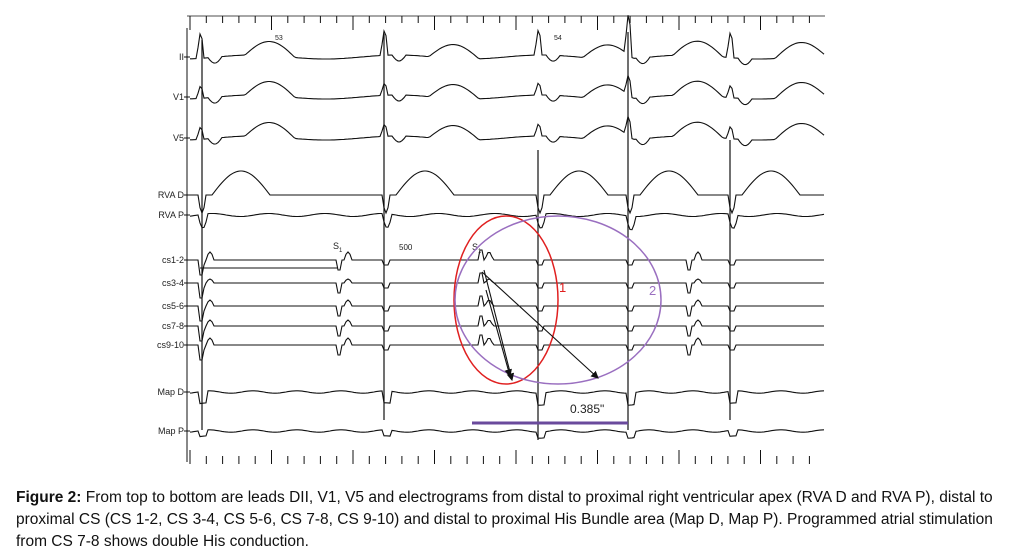 The width and height of the screenshot is (1010, 554). I want to click on loop-2-ellipse, so click(558, 300).